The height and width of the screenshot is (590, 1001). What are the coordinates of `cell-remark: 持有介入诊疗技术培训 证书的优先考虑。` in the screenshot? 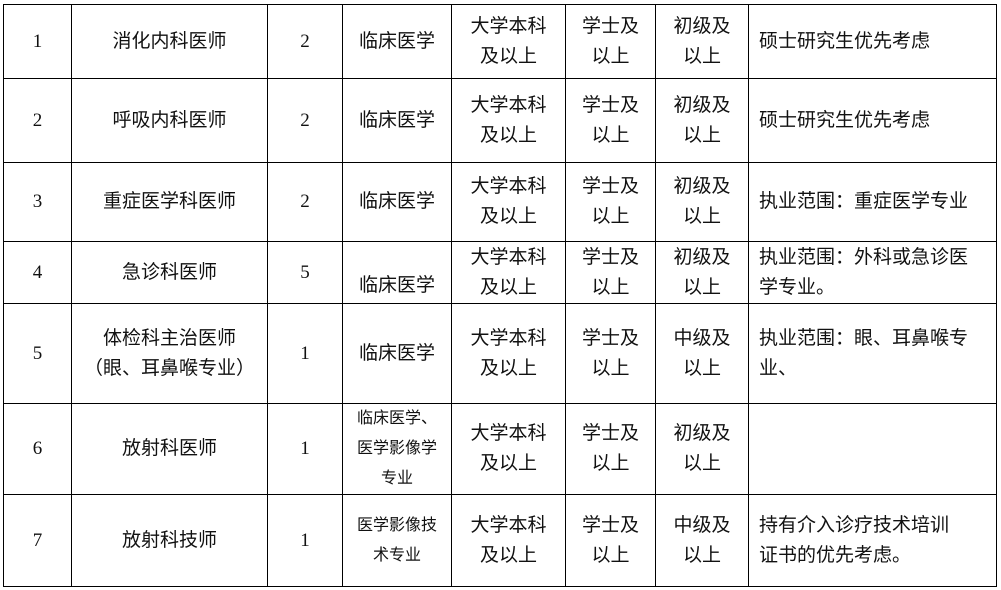 It's located at (872, 540).